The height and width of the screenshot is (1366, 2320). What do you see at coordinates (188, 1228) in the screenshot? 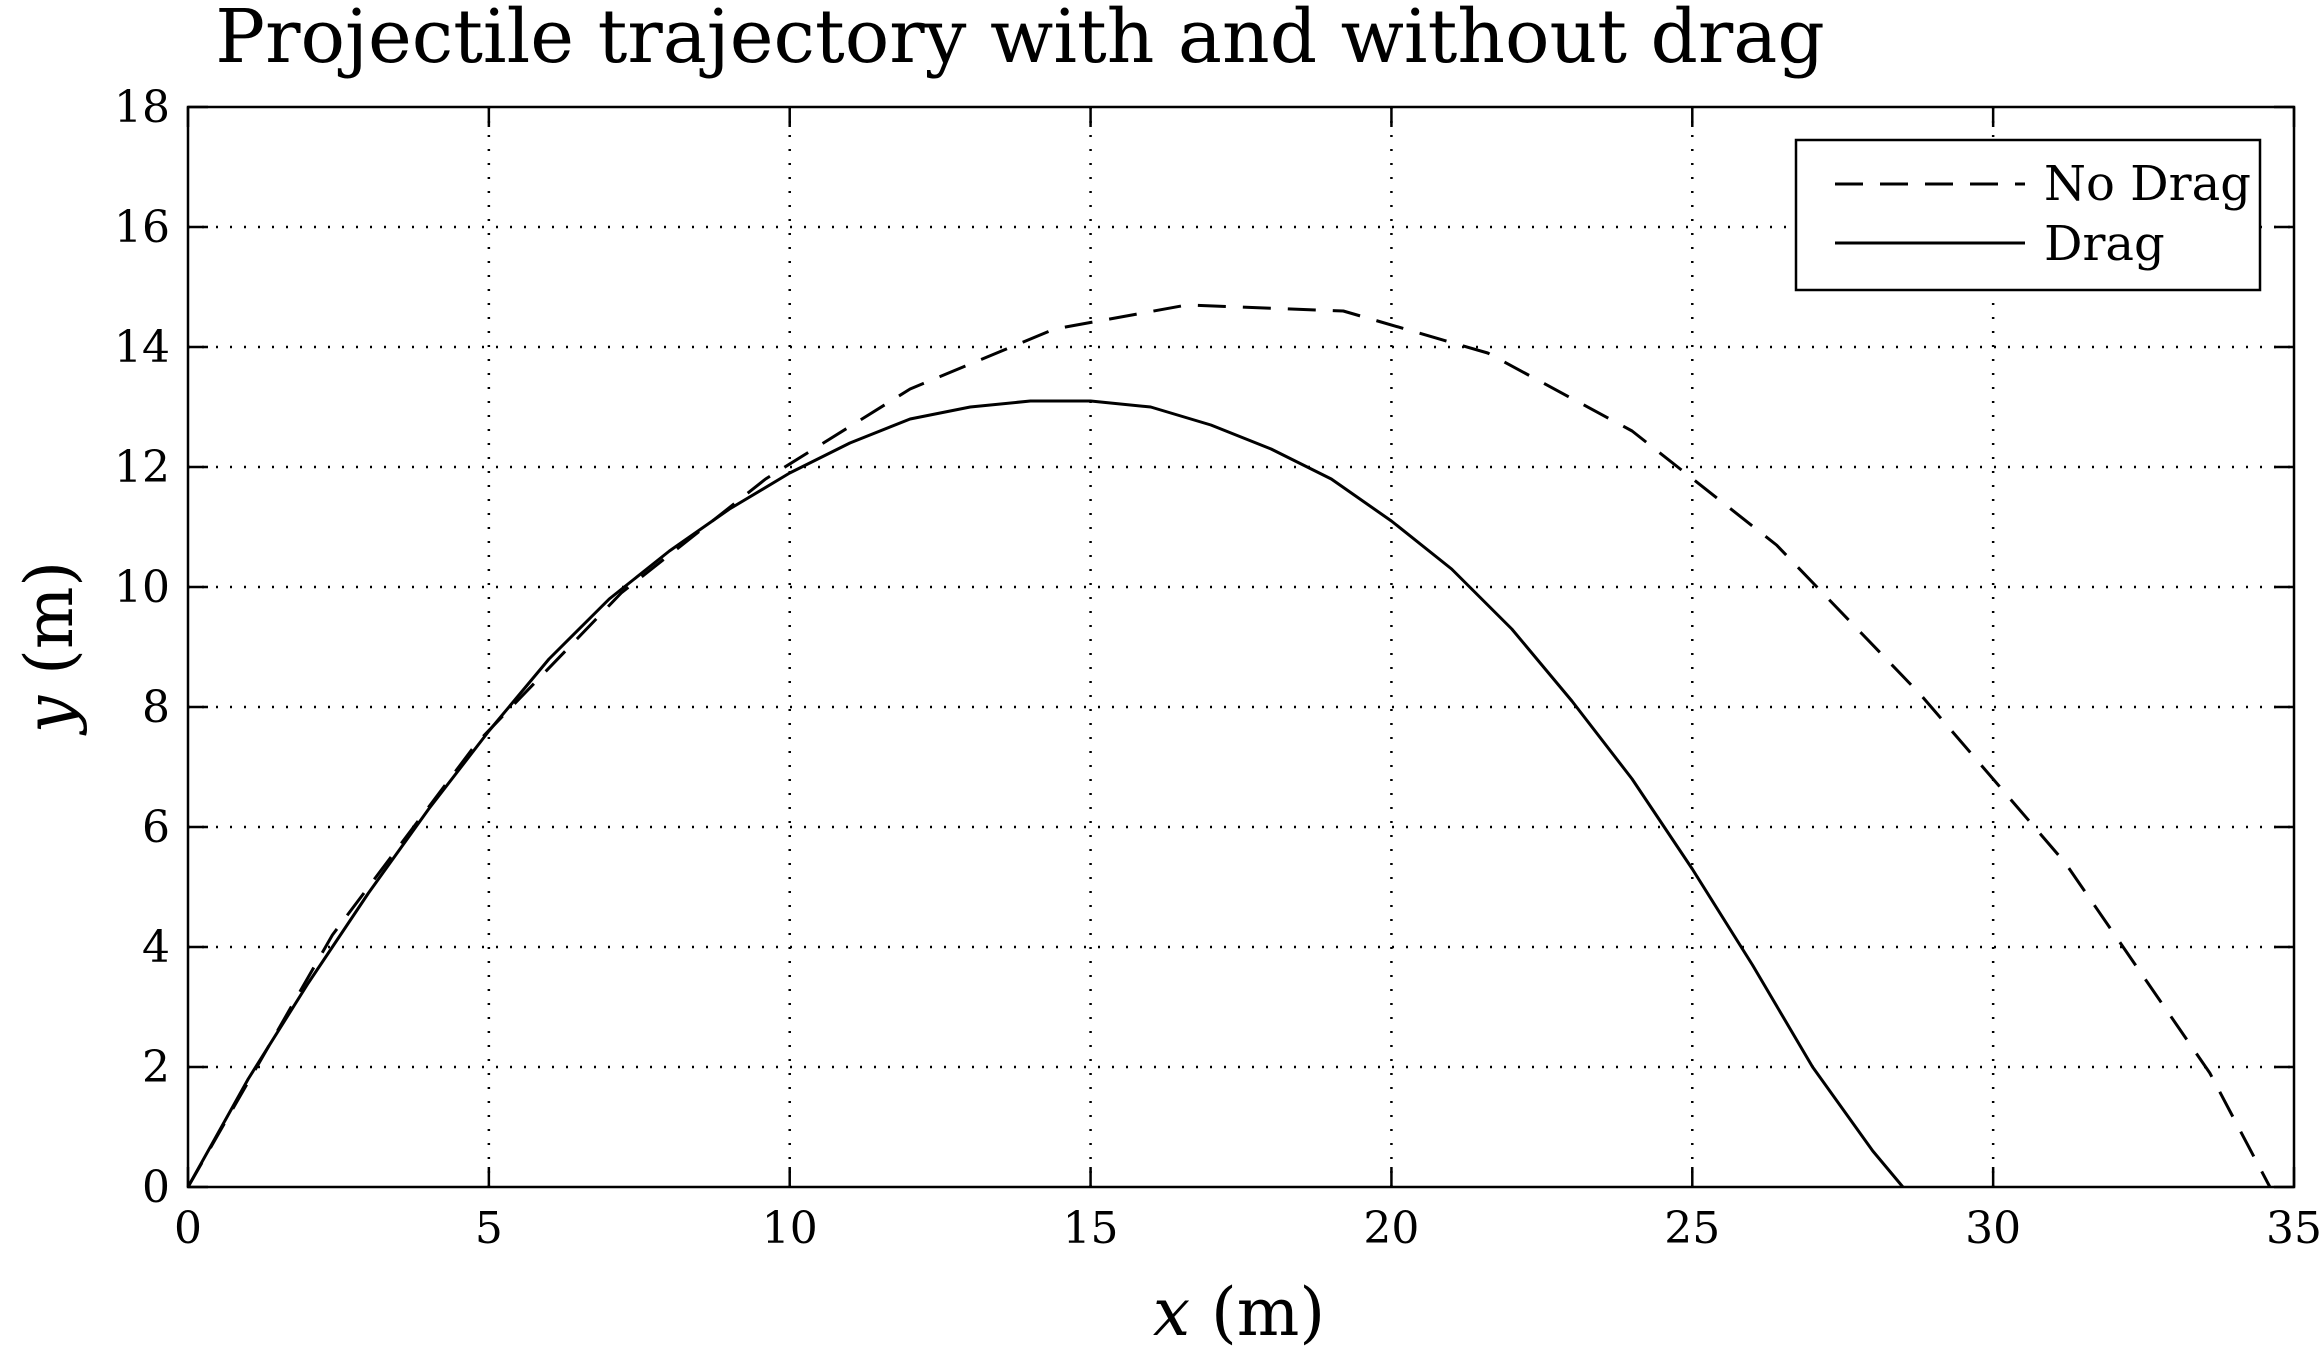
I see `x-tick-label: 0` at bounding box center [188, 1228].